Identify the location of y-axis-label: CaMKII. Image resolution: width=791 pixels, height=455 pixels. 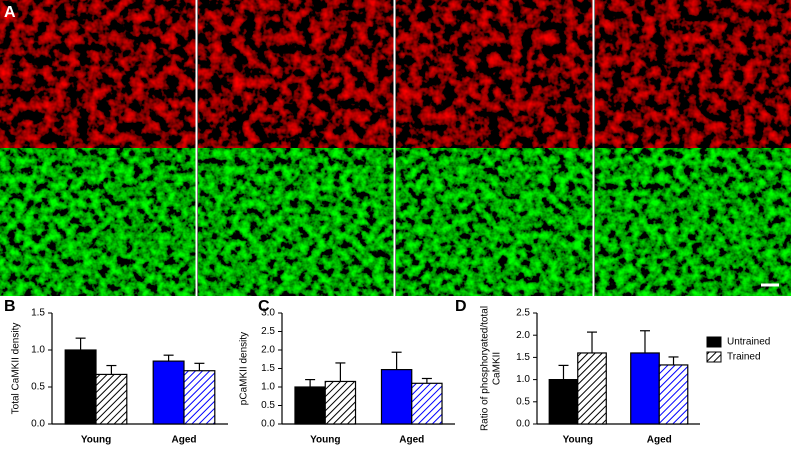
(497, 368).